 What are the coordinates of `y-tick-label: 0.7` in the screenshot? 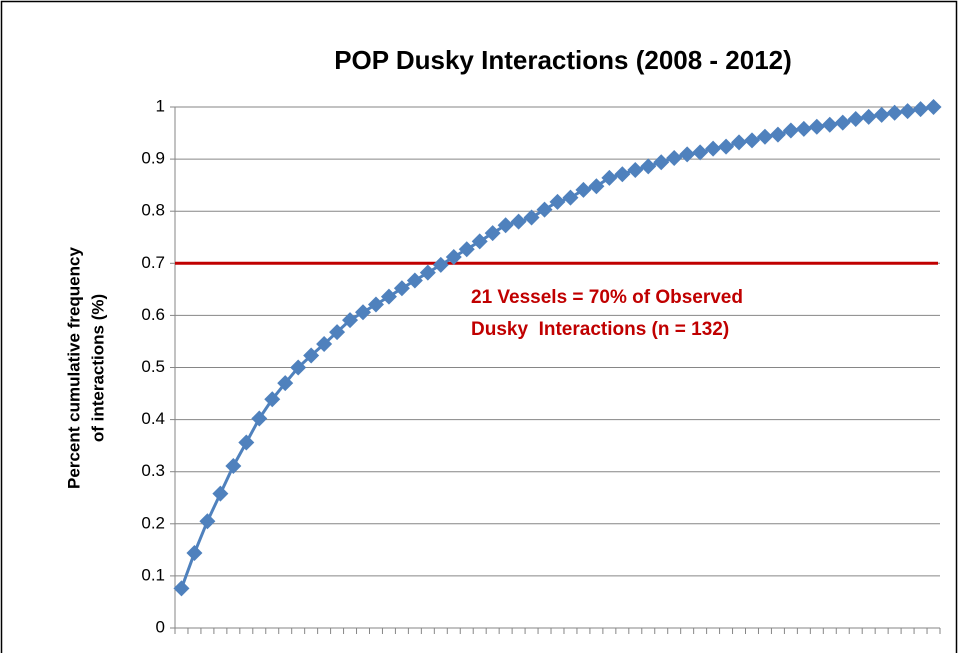 It's located at (153, 262).